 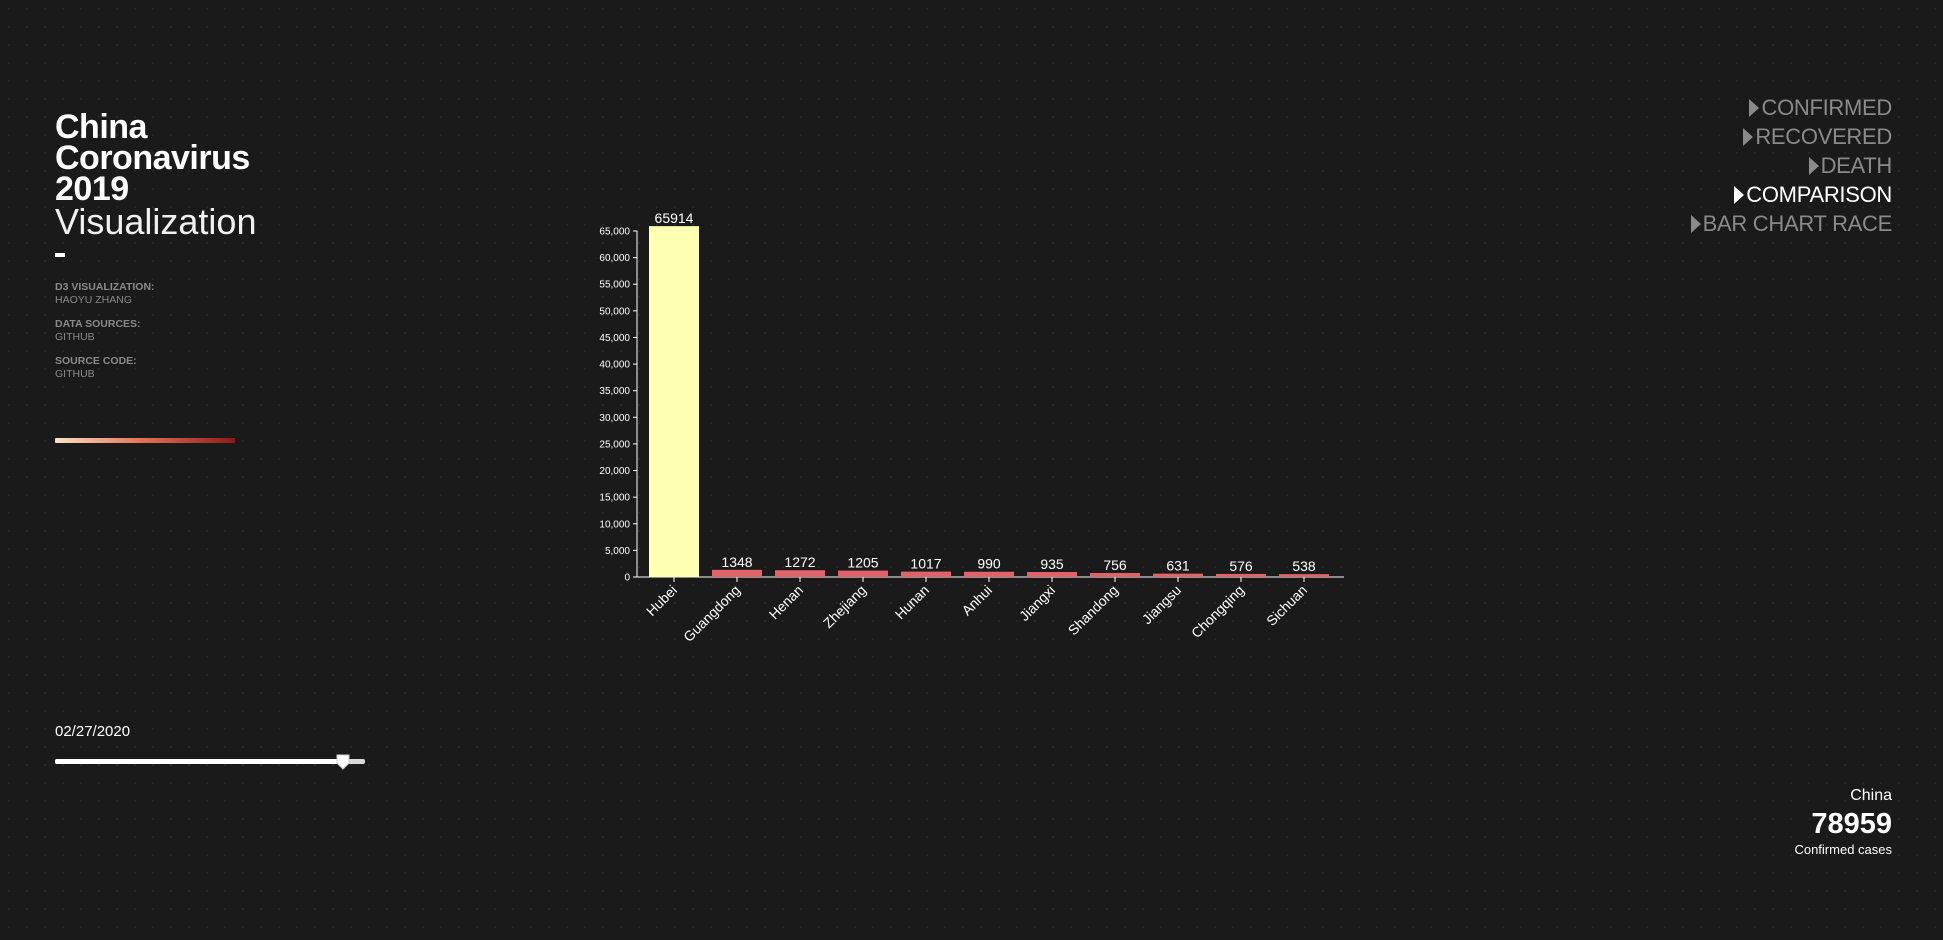 What do you see at coordinates (1037, 603) in the screenshot?
I see `x-tick-label: Jiangxi` at bounding box center [1037, 603].